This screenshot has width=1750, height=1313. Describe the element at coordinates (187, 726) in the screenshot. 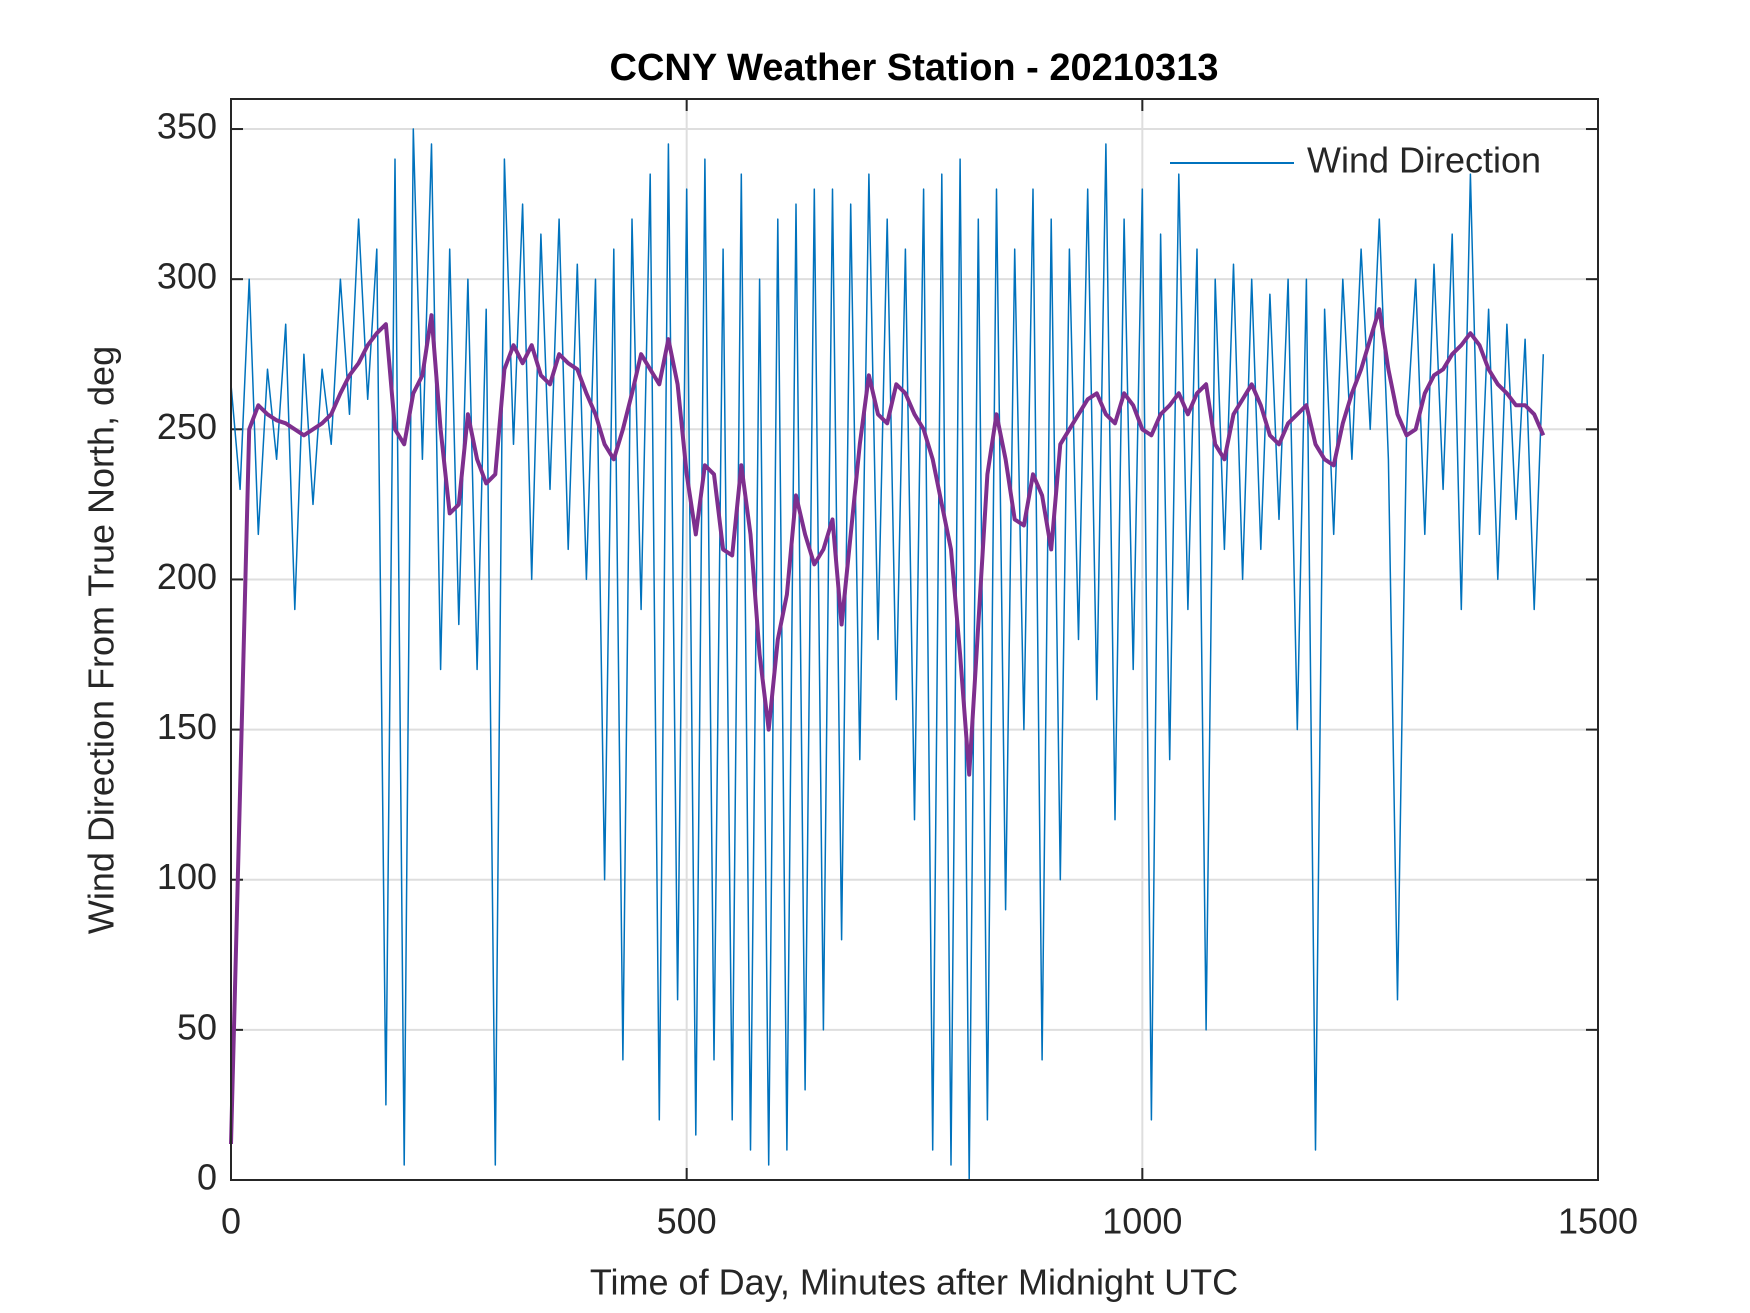

I see `y-tick-label: 150` at that location.